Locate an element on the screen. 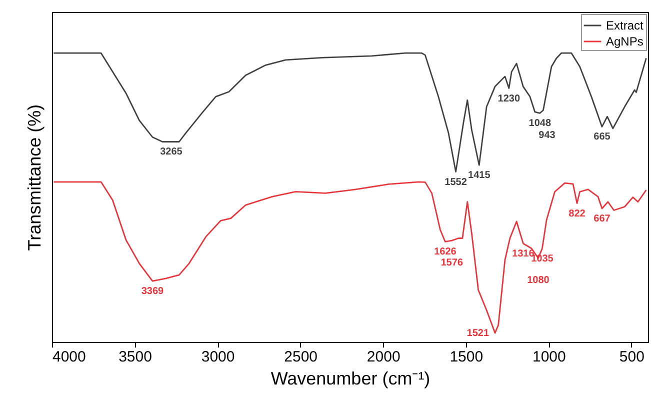  annotation: 1521 is located at coordinates (478, 334).